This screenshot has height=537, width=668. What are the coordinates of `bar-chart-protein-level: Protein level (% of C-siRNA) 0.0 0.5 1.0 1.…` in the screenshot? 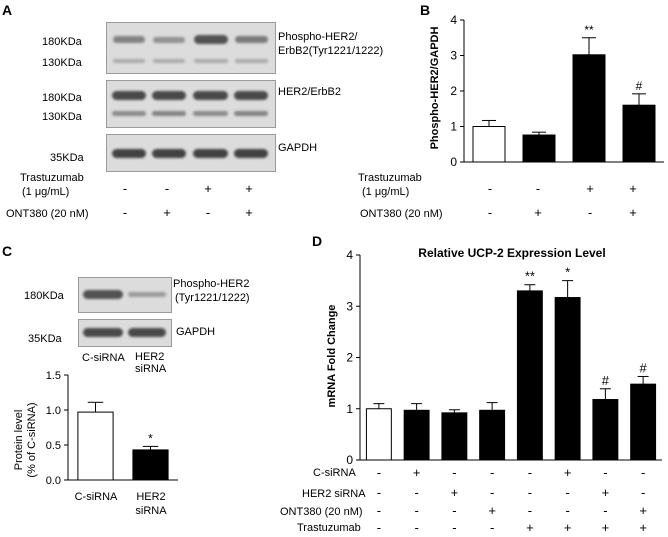 It's located at (95, 443).